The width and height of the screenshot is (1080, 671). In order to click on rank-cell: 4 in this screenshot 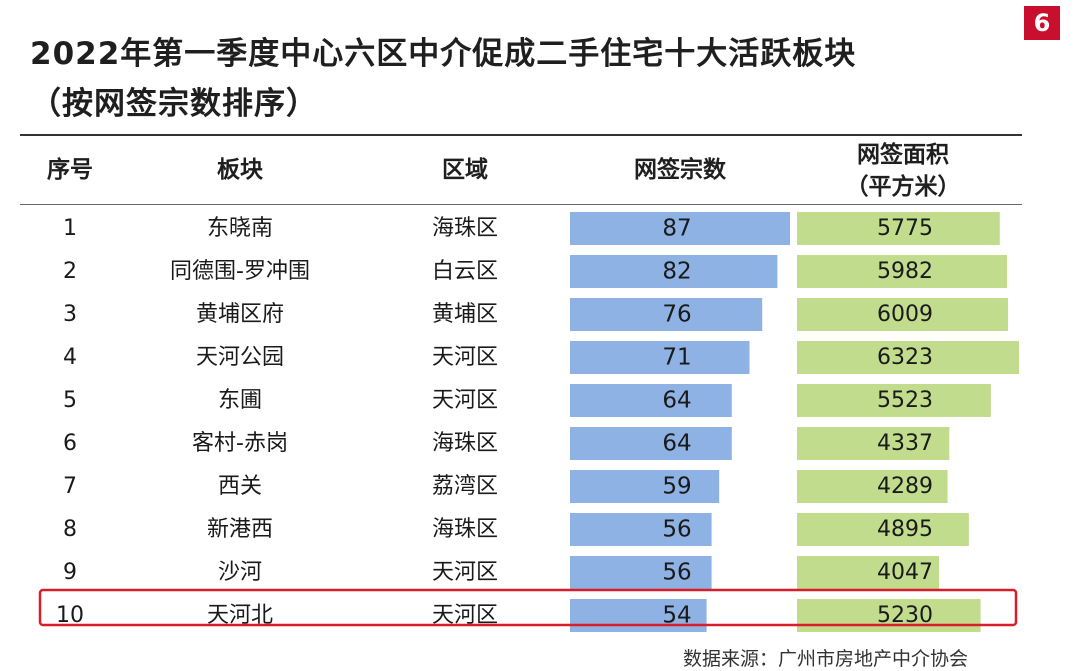, I will do `click(70, 357)`.